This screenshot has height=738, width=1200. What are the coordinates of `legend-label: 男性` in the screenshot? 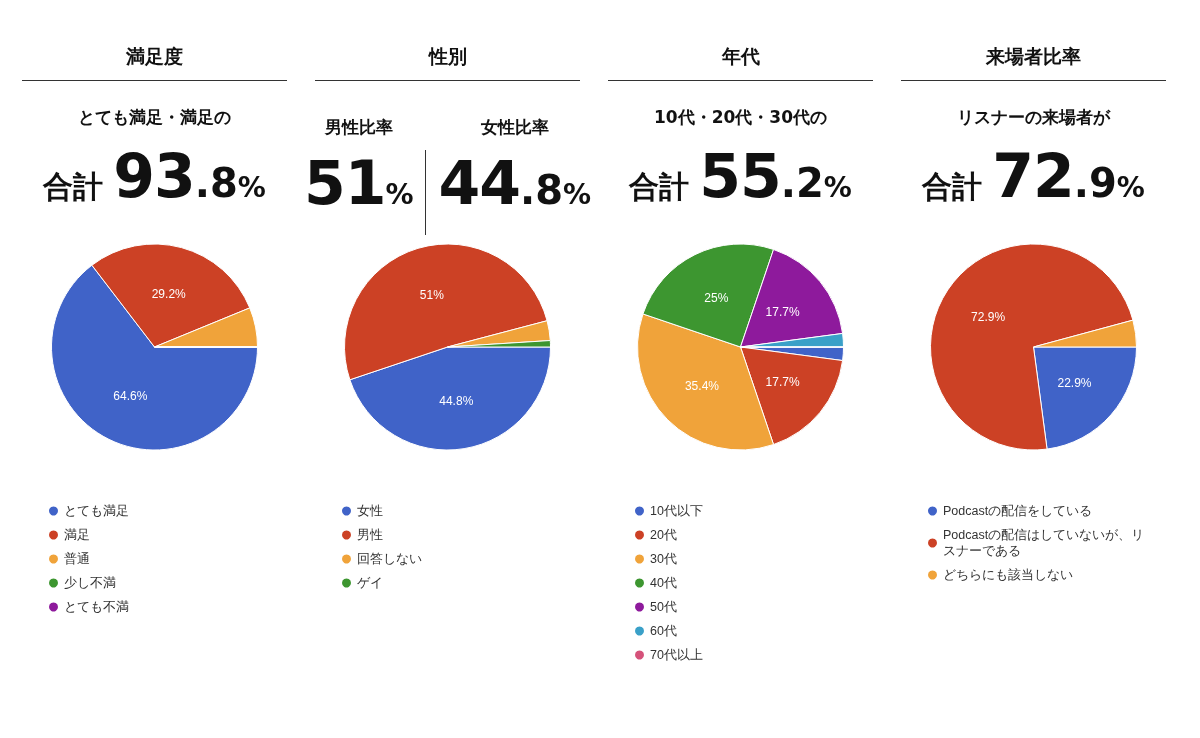 It's located at (370, 535).